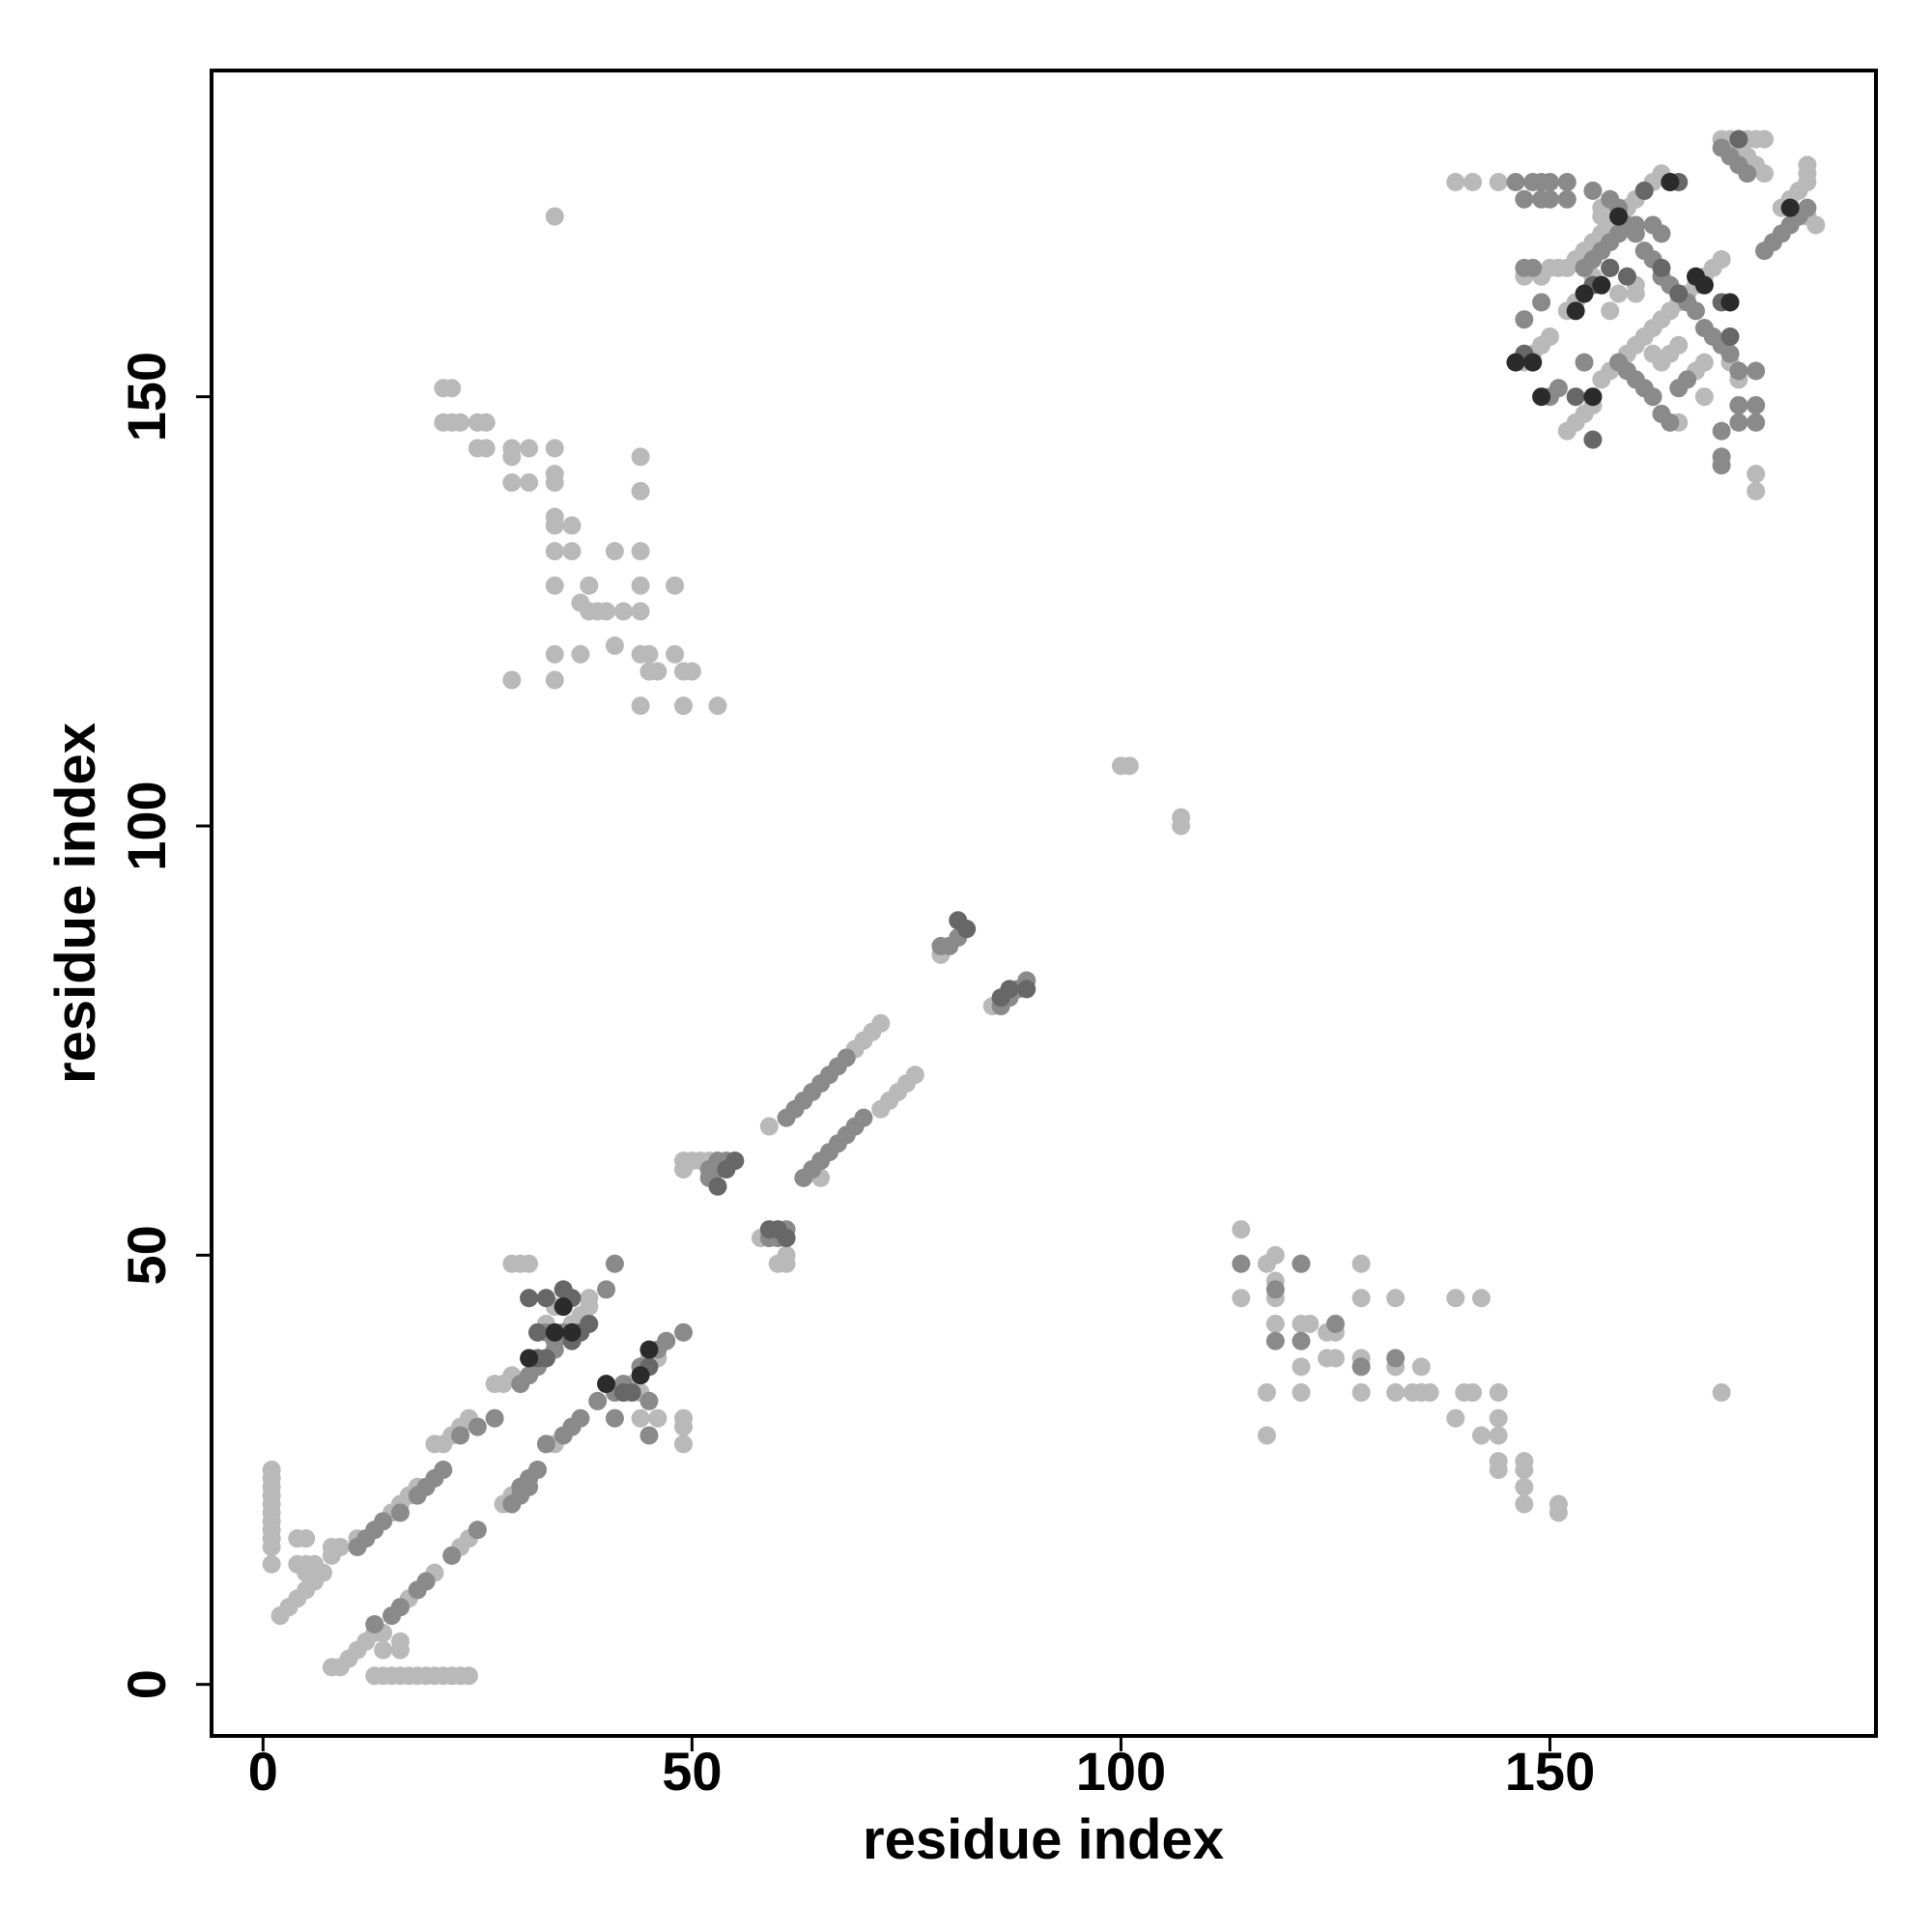  I want to click on y-tick-label: 100, so click(146, 825).